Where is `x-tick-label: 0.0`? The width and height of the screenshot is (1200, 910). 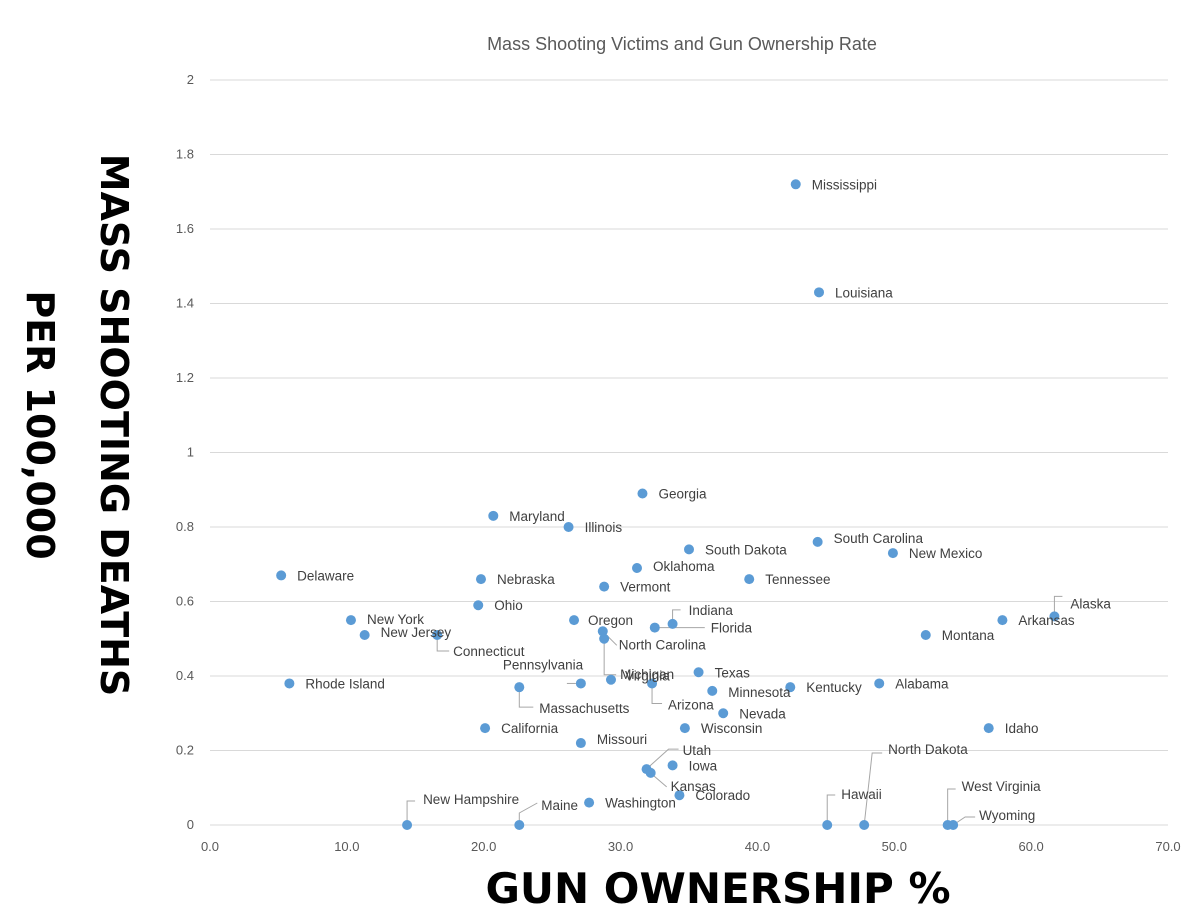 x-tick-label: 0.0 is located at coordinates (210, 846).